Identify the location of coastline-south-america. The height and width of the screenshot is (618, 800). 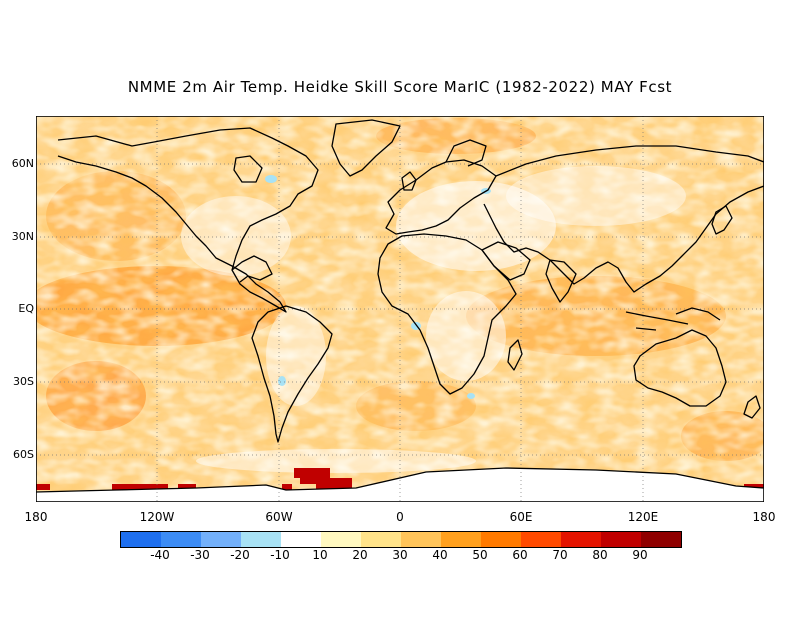
(292, 374).